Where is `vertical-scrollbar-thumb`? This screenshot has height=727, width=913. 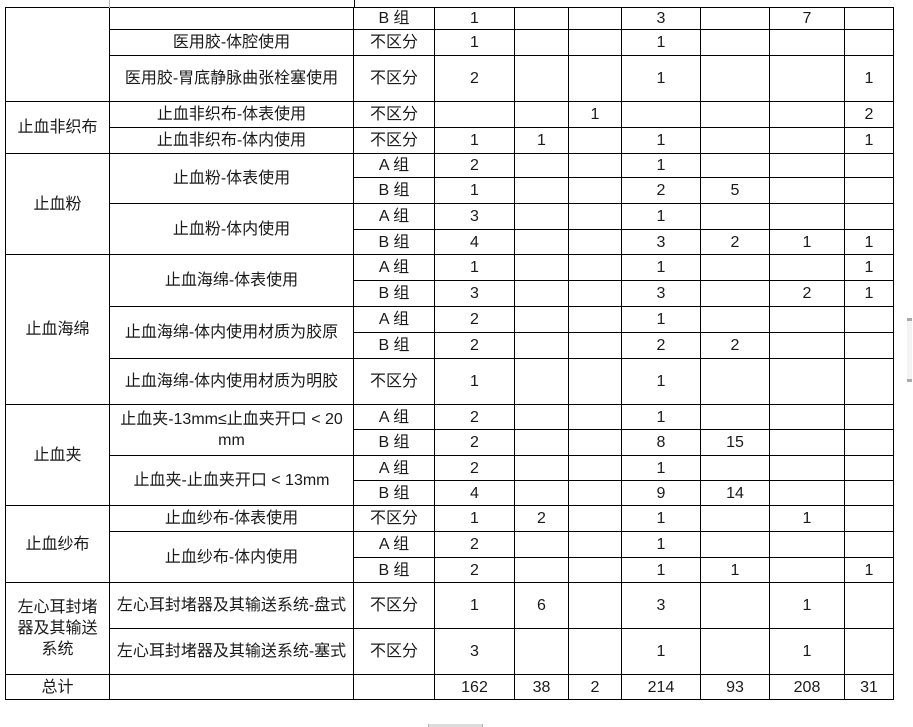
vertical-scrollbar-thumb is located at coordinates (909, 350).